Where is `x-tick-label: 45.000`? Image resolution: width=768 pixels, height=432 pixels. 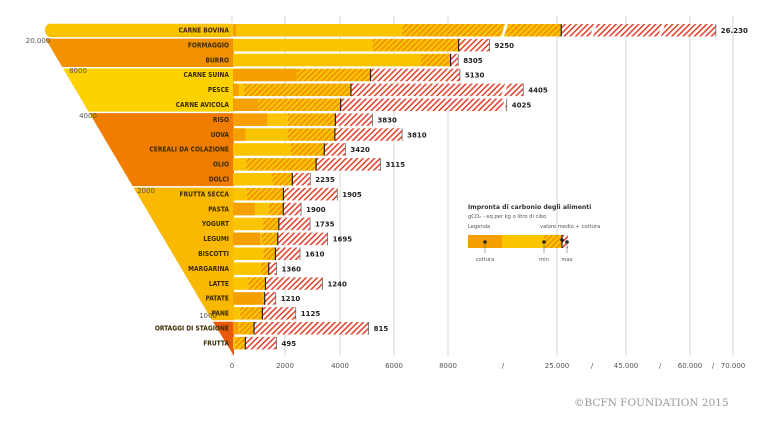
x-tick-label: 45.000 is located at coordinates (626, 366).